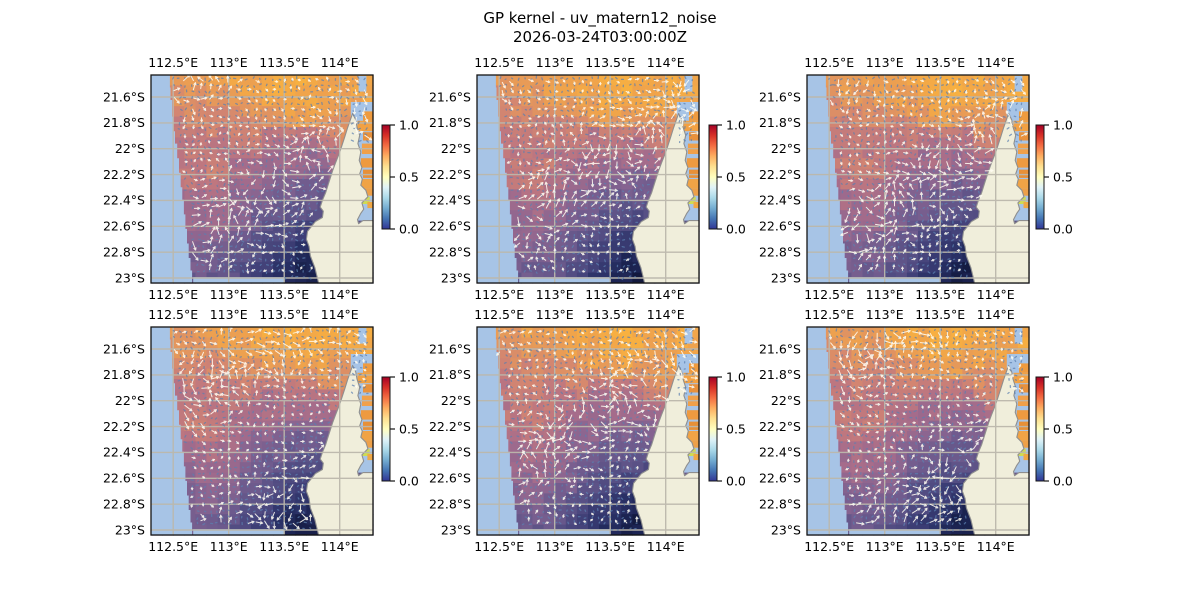  What do you see at coordinates (600, 37) in the screenshot?
I see `figure-title-line2: 2026-03-24T03:00:00Z` at bounding box center [600, 37].